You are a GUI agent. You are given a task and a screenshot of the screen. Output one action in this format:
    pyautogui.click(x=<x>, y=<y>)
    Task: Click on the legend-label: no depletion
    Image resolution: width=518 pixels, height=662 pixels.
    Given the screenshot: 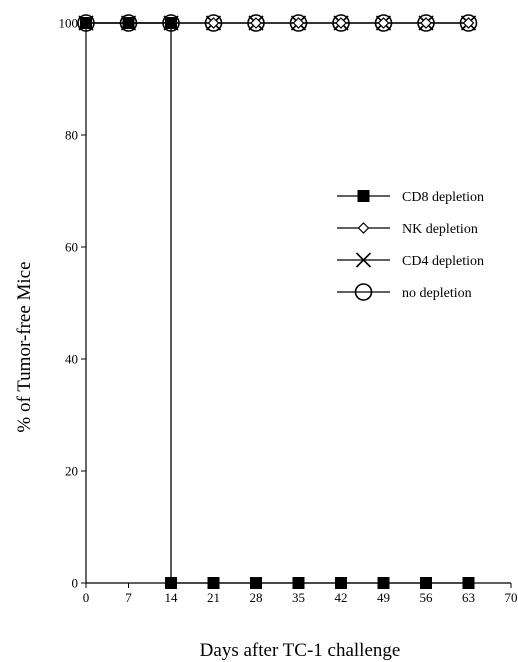 What is the action you would take?
    pyautogui.click(x=437, y=293)
    